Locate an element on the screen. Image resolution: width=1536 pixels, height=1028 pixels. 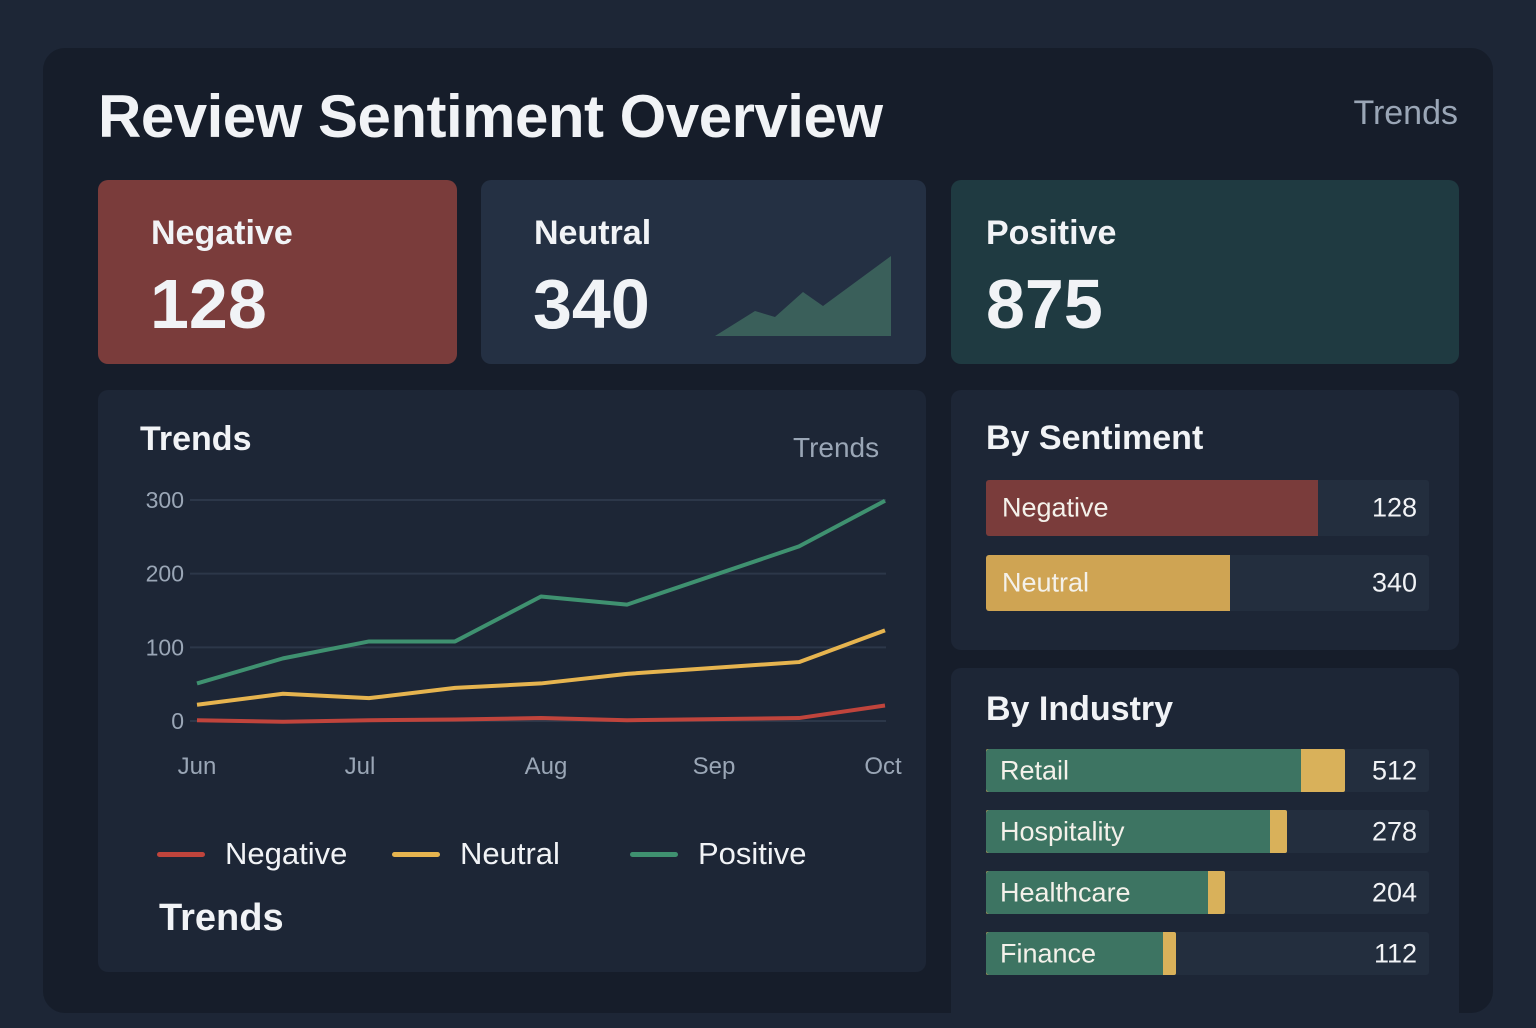
bar-value: 512 is located at coordinates (1394, 770).